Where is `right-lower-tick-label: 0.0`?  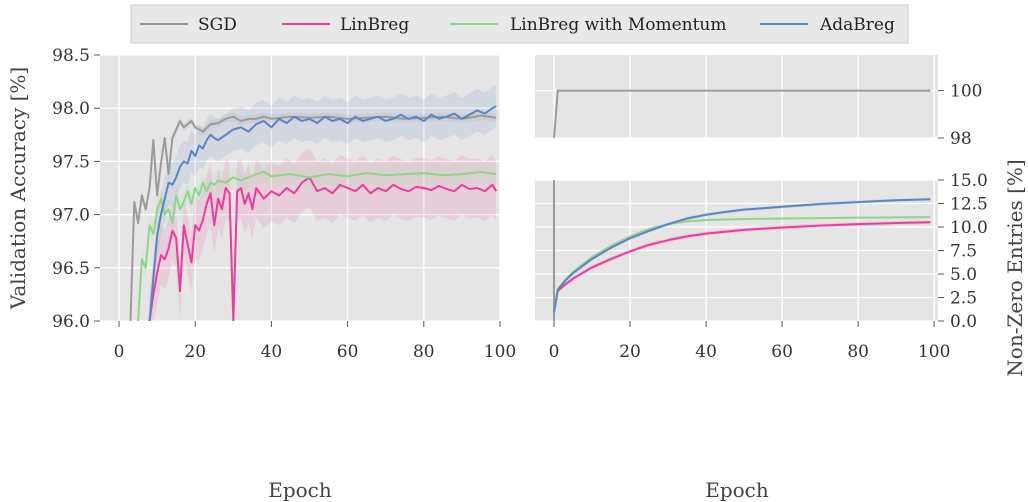
right-lower-tick-label: 0.0 is located at coordinates (963, 322).